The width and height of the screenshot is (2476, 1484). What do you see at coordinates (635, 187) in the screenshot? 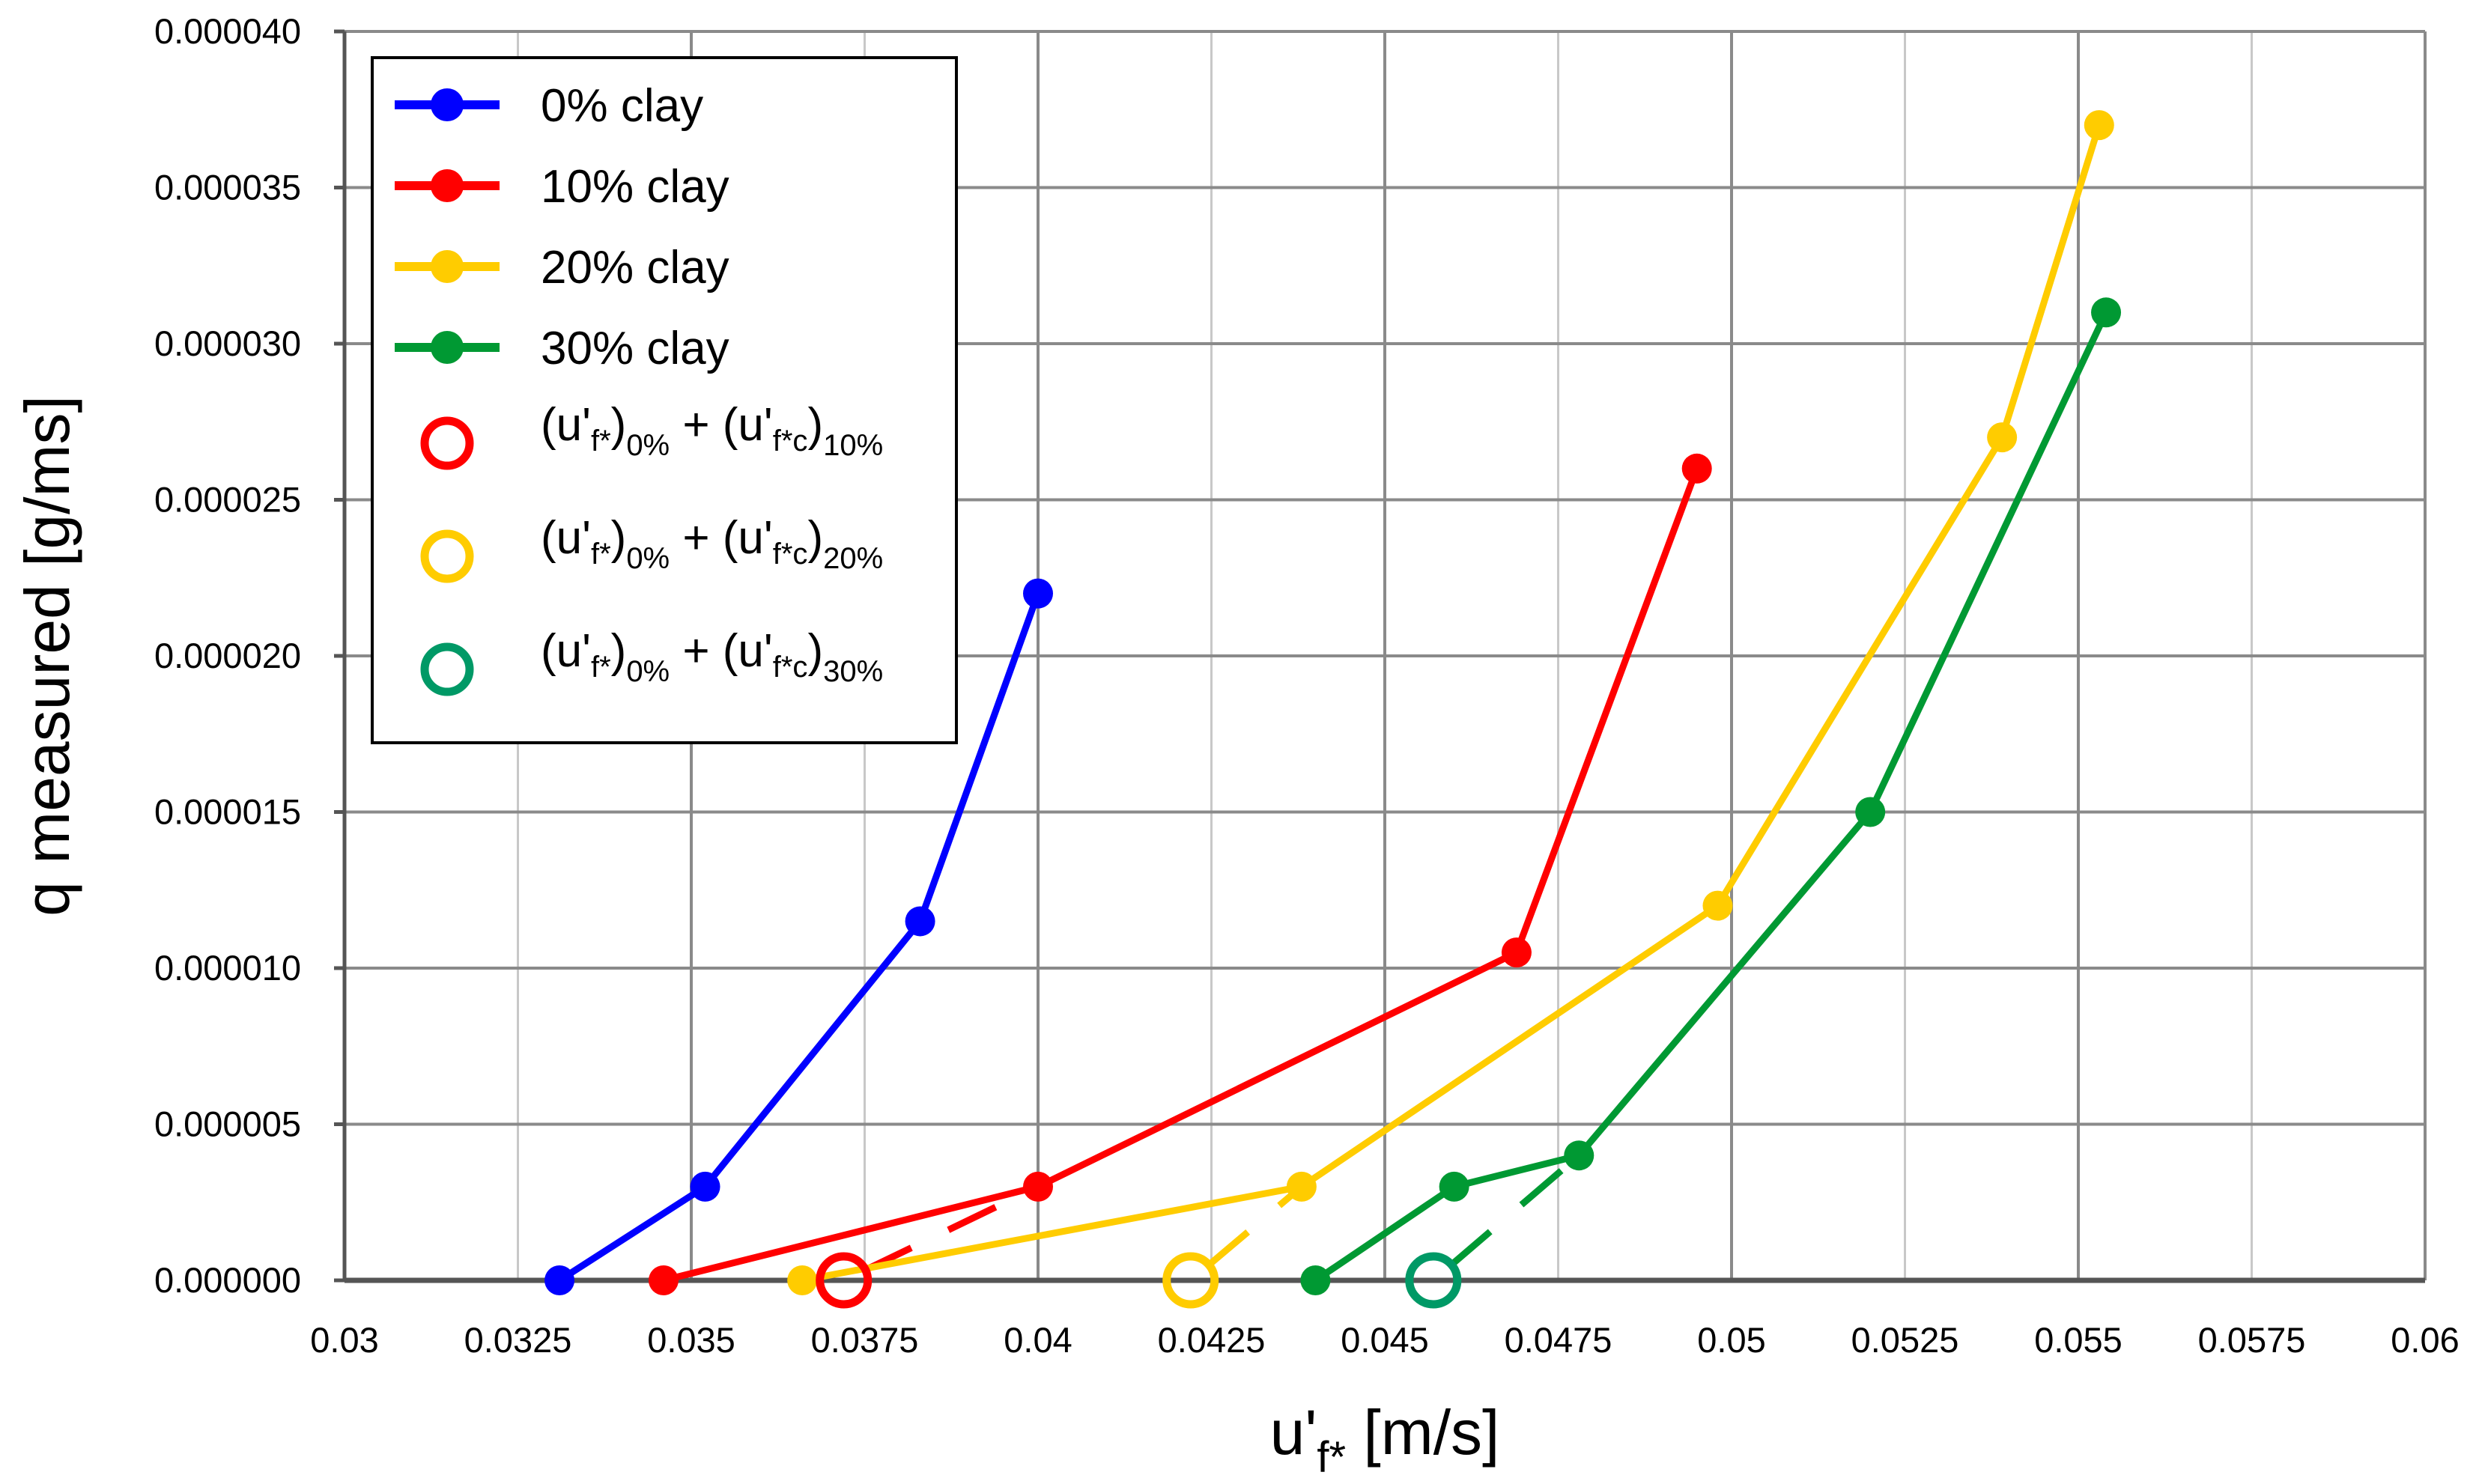
I see `legend-label: 10% clay` at bounding box center [635, 187].